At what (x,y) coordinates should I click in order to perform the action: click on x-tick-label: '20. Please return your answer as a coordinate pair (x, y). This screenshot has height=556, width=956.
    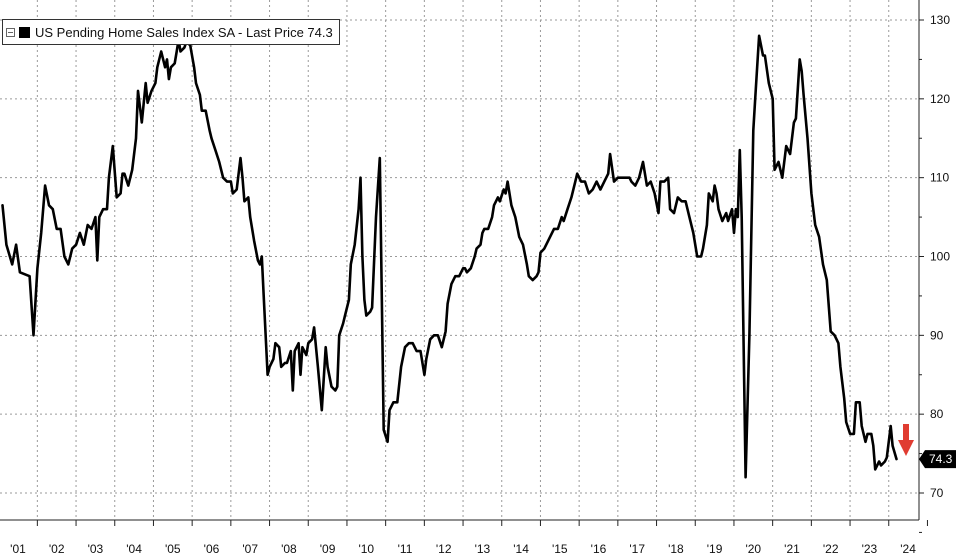
    Looking at the image, I should click on (753, 549).